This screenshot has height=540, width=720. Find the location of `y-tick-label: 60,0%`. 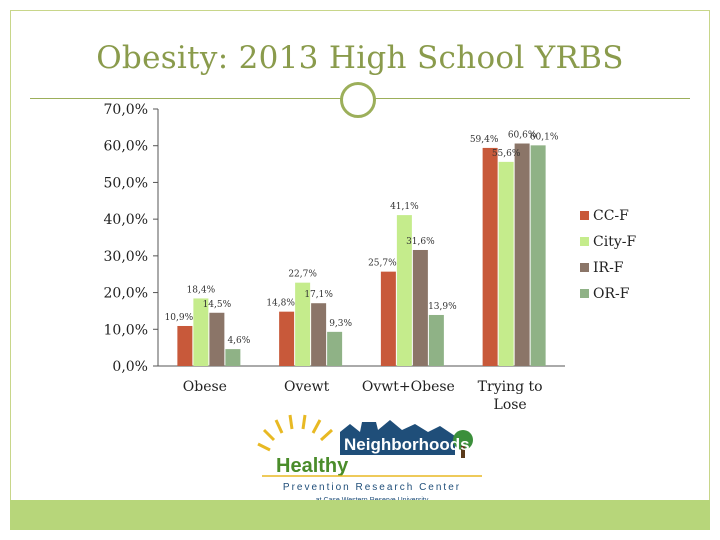

y-tick-label: 60,0% is located at coordinates (126, 147).